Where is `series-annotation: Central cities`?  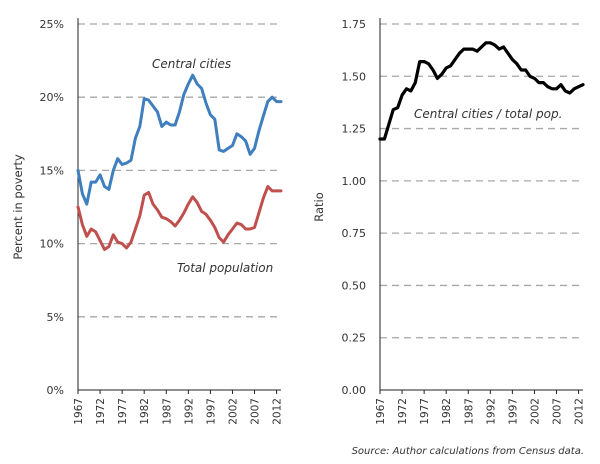
series-annotation: Central cities is located at coordinates (191, 64).